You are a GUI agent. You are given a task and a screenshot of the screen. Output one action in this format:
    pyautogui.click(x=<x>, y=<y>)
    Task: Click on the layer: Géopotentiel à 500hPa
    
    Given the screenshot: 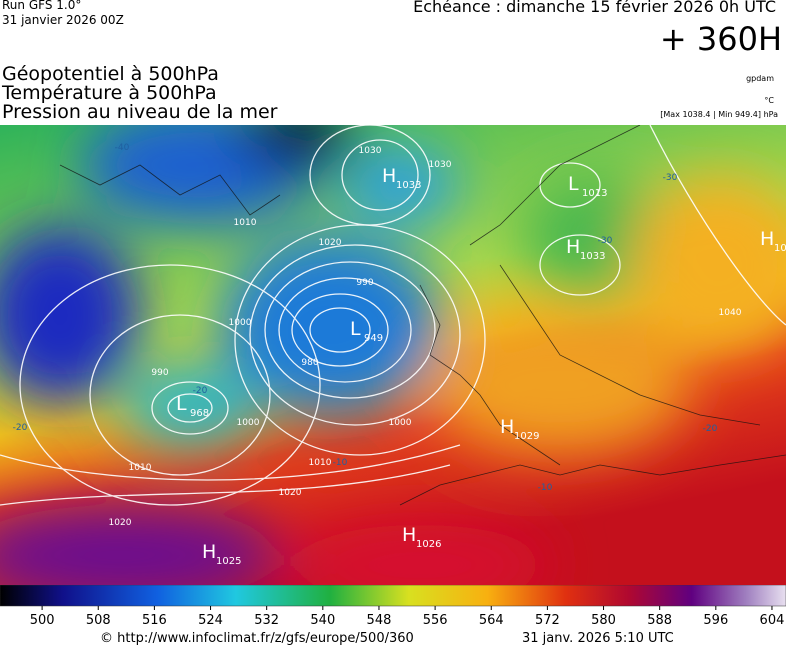 What is the action you would take?
    pyautogui.click(x=110, y=74)
    